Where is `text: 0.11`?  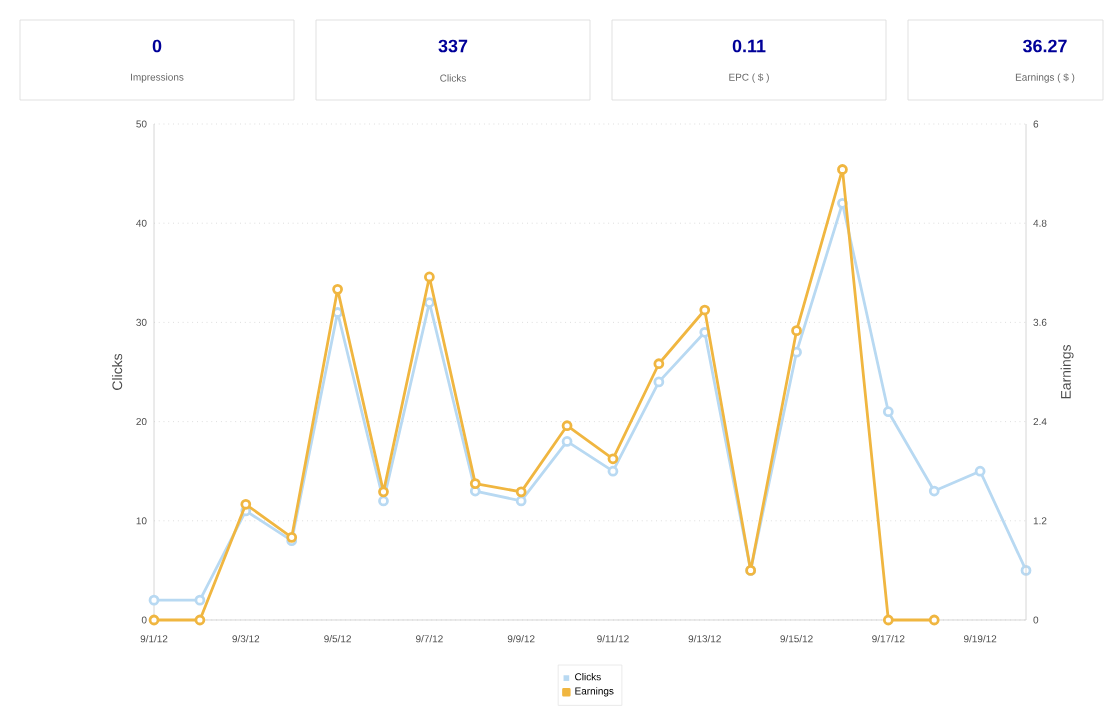 text: 0.11 is located at coordinates (749, 46).